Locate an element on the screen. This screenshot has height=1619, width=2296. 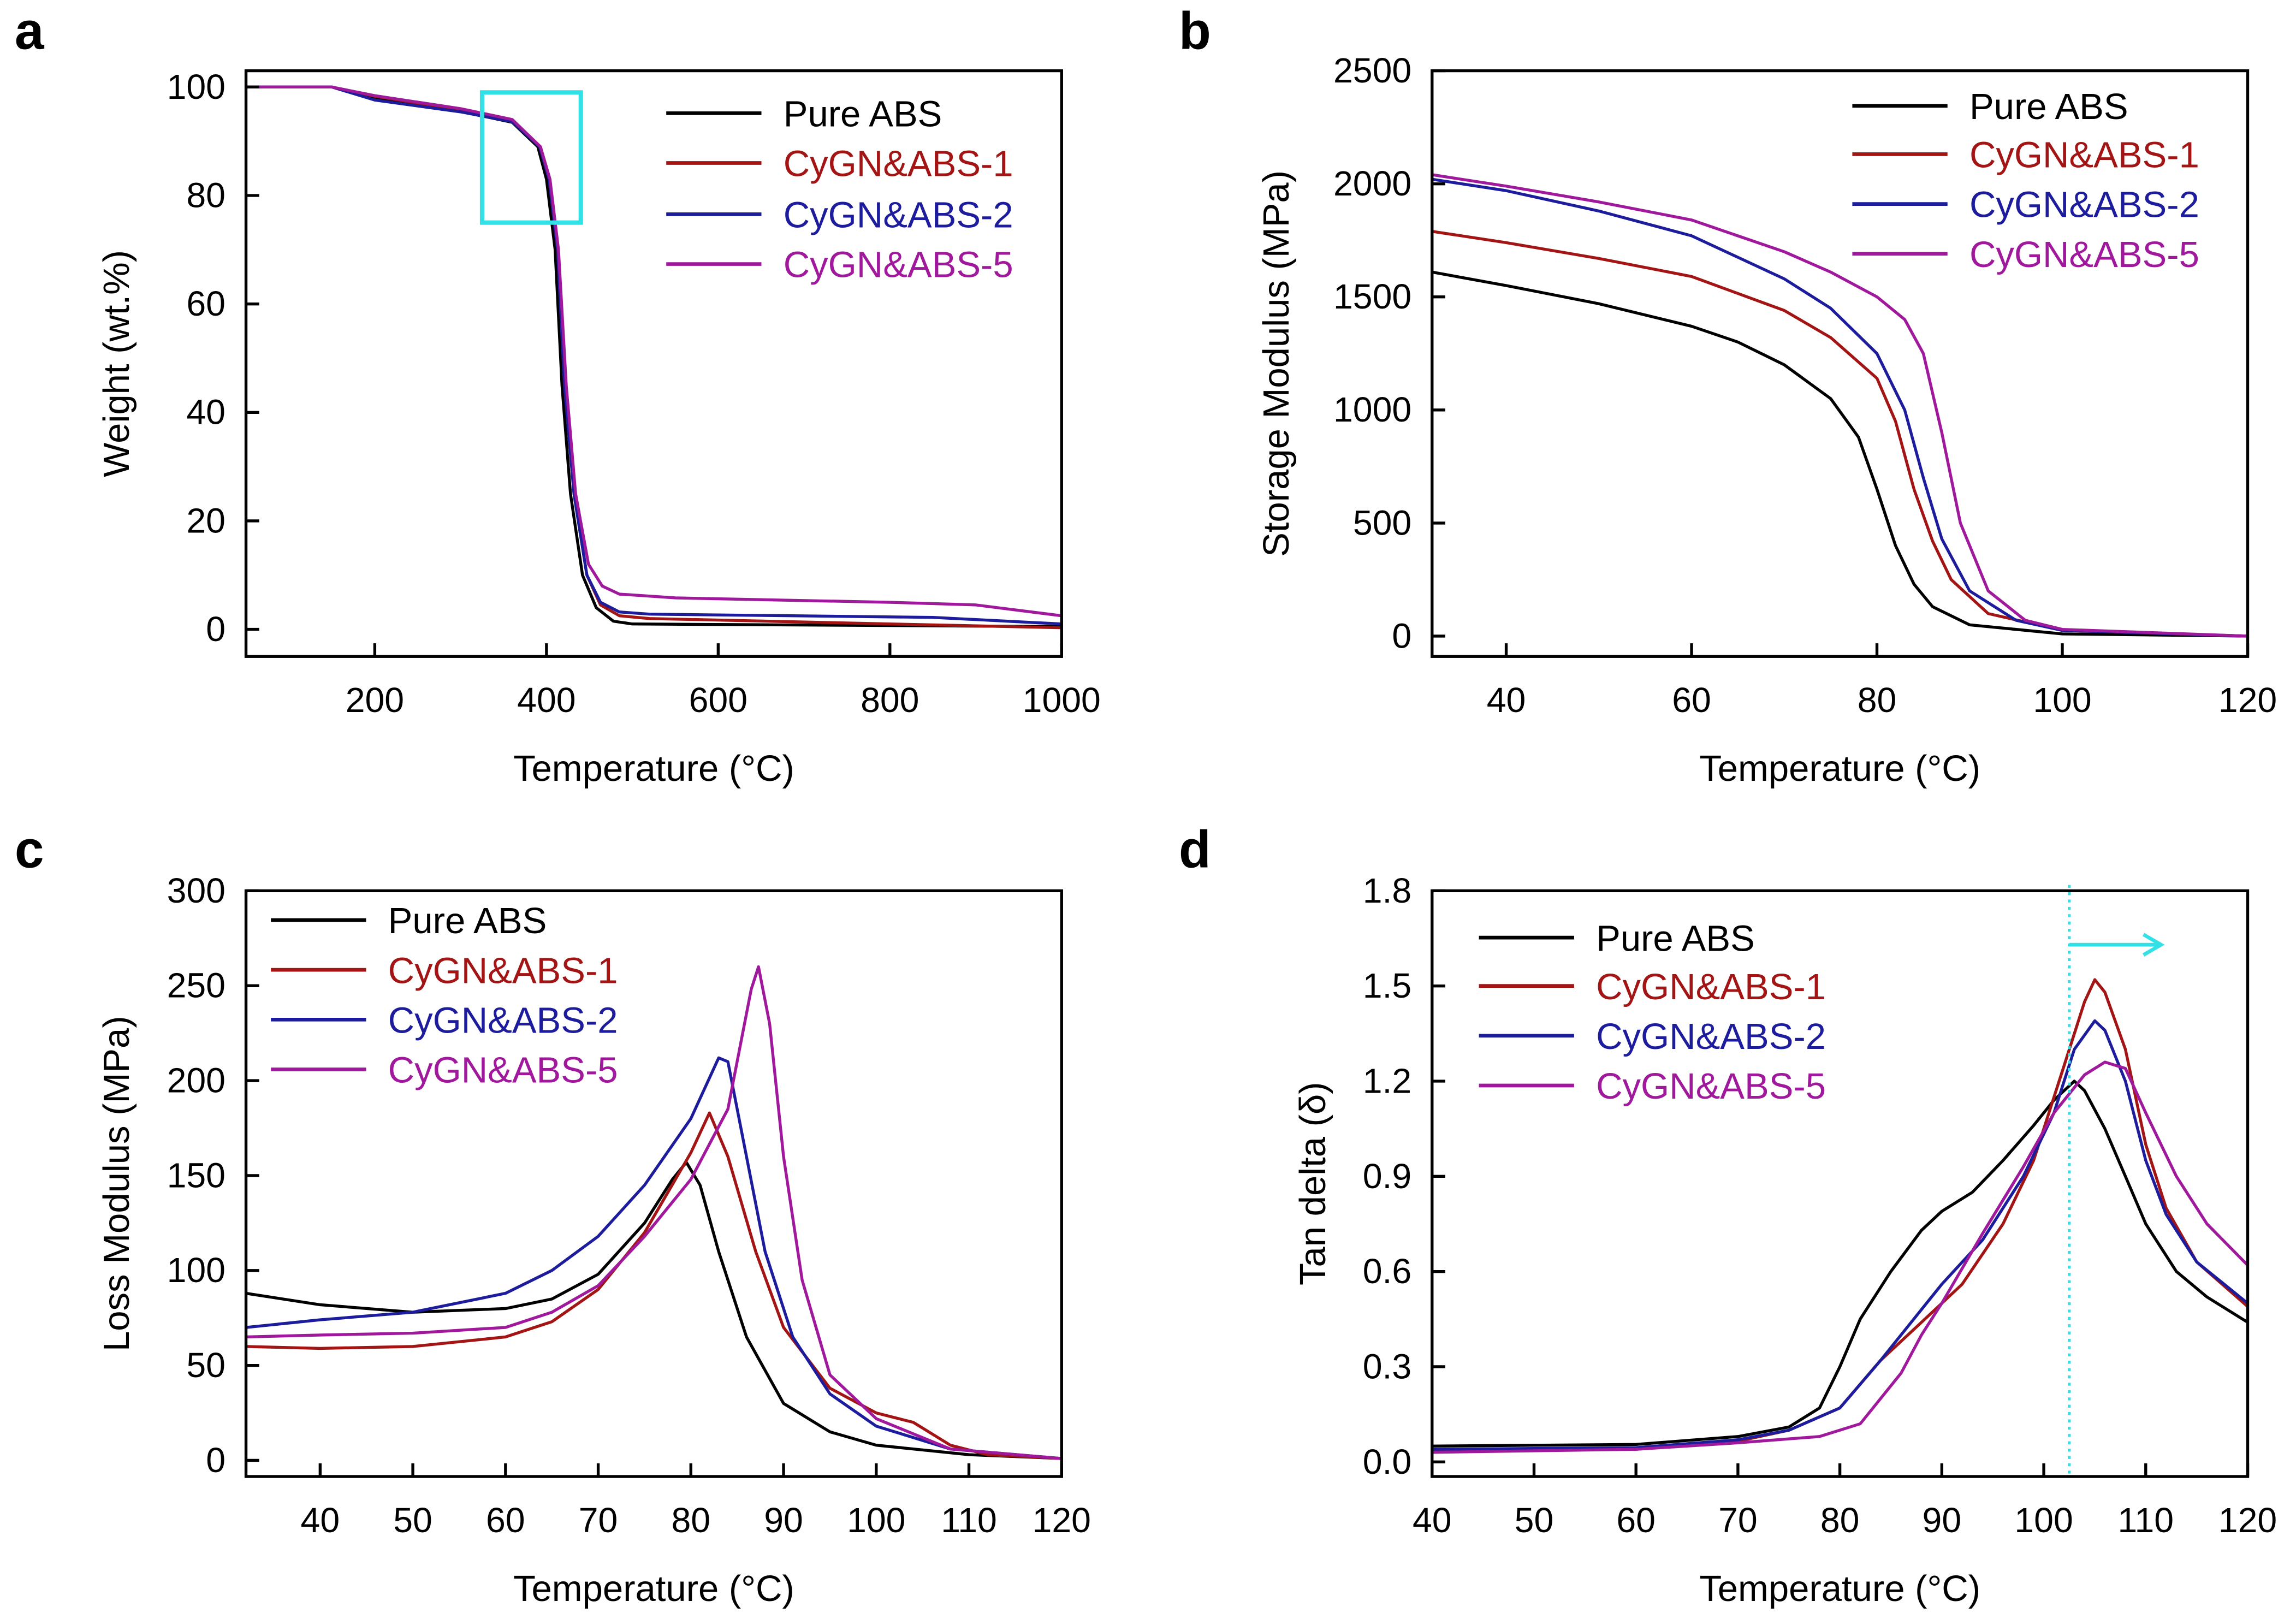
y-tick-label: 40 is located at coordinates (206, 413).